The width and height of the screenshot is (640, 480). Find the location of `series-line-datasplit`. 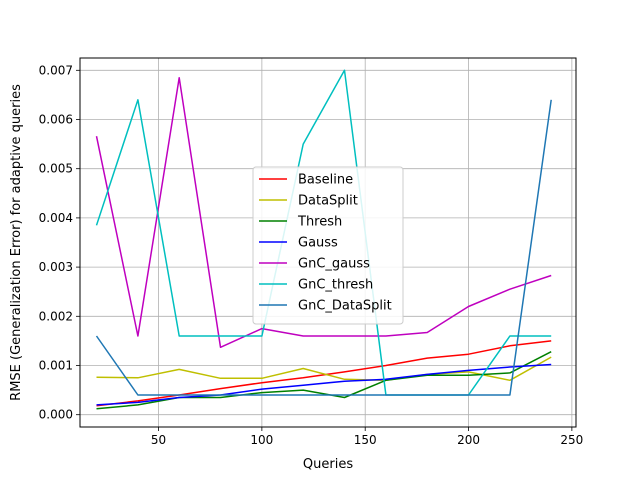

series-line-datasplit is located at coordinates (324, 369).